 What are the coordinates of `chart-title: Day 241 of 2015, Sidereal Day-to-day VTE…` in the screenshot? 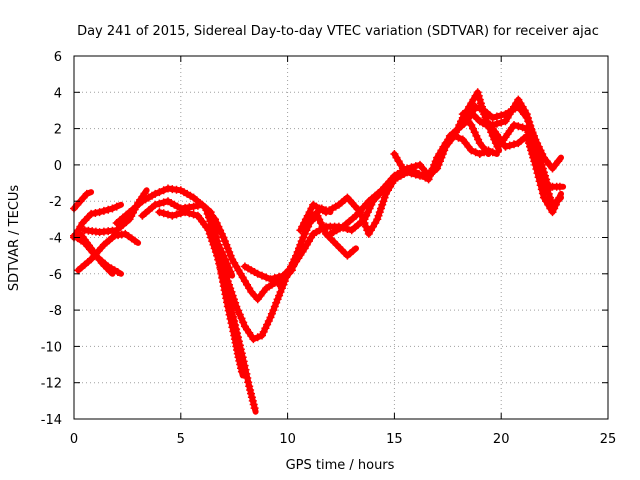 It's located at (338, 31).